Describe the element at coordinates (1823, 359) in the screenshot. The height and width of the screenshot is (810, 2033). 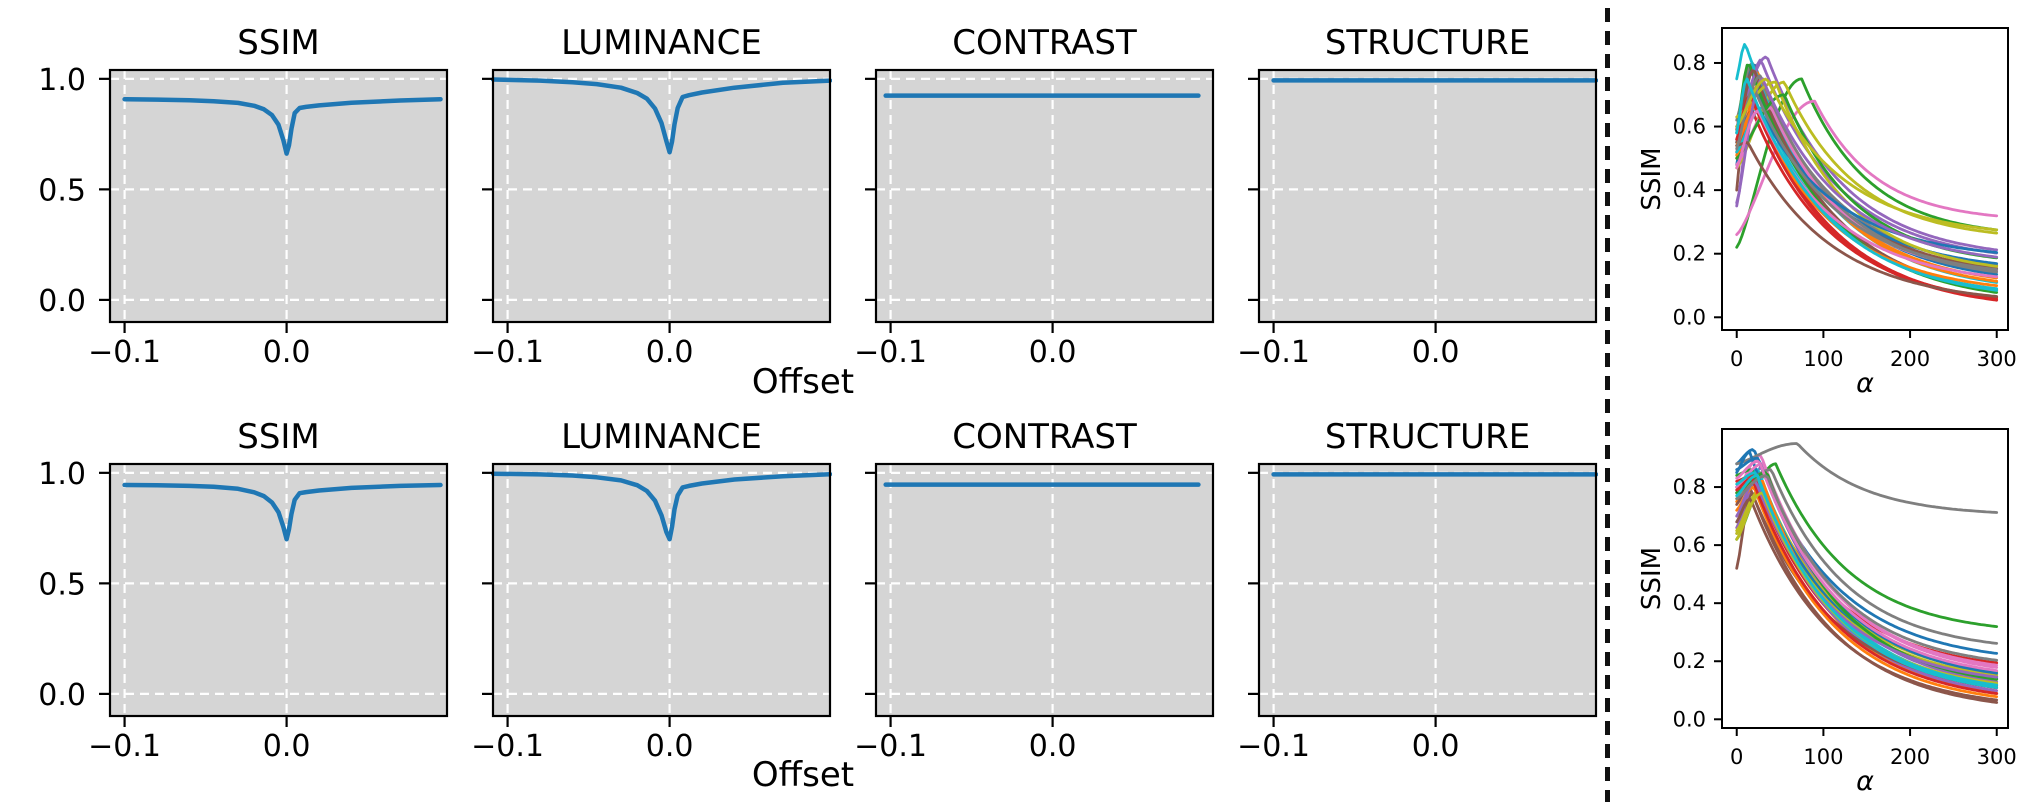
I see `x-tick-label: 100` at that location.